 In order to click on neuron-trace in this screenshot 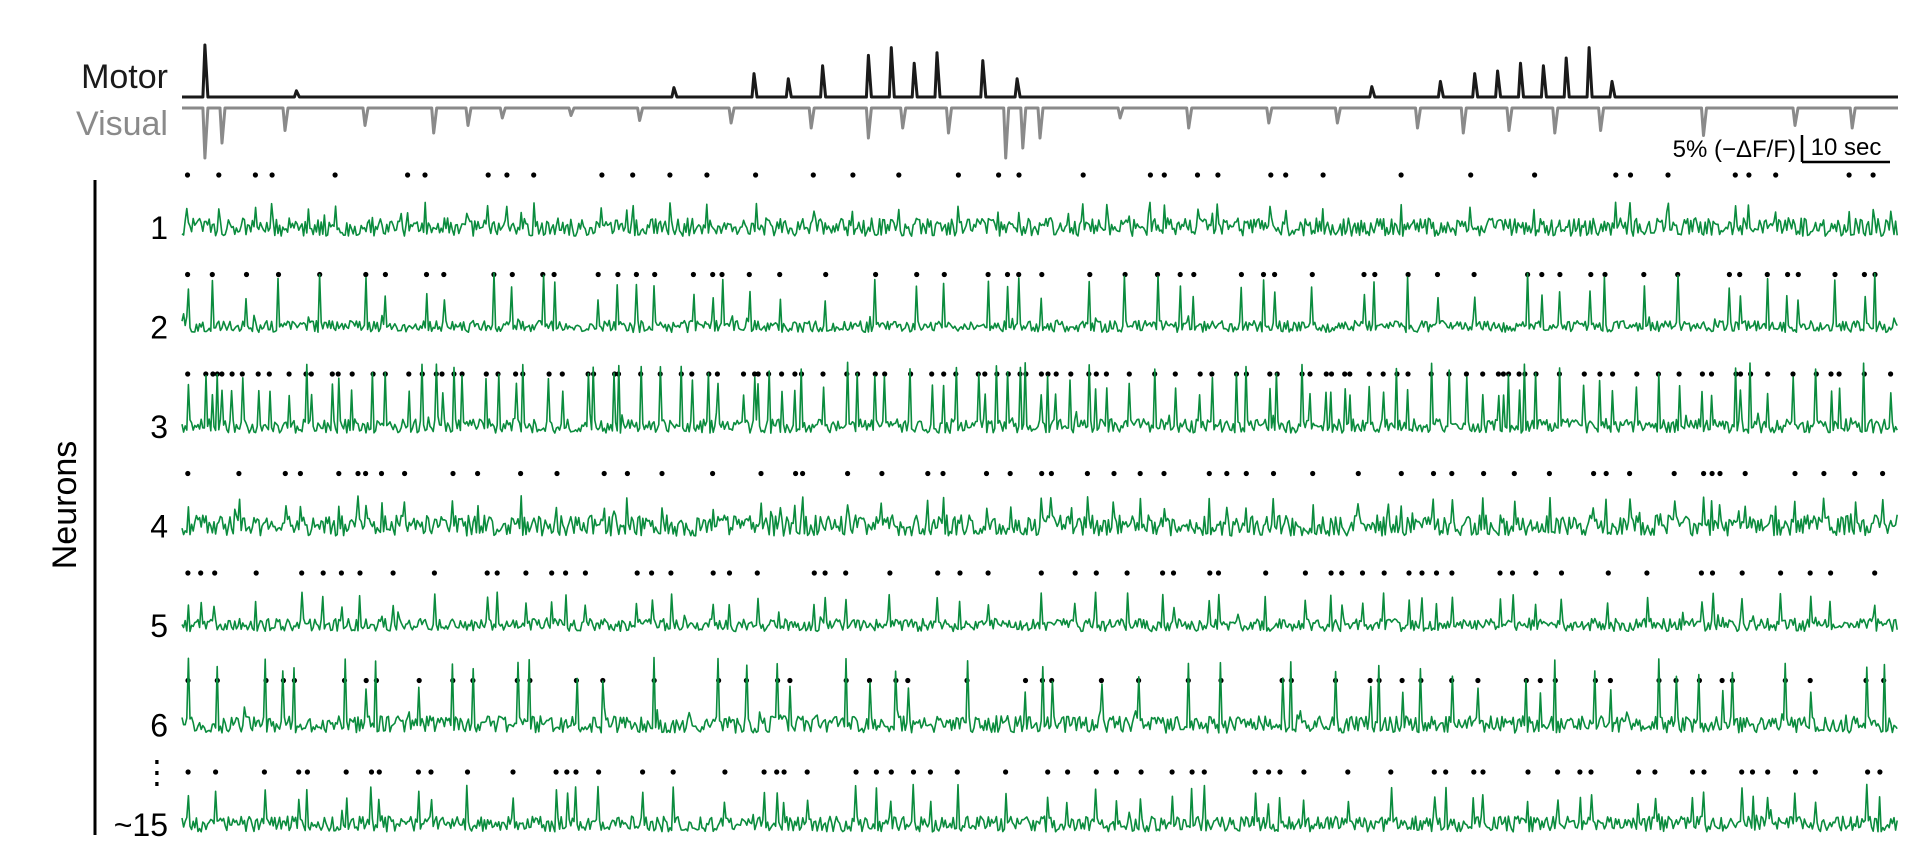, I will do `click(1039, 808)`.